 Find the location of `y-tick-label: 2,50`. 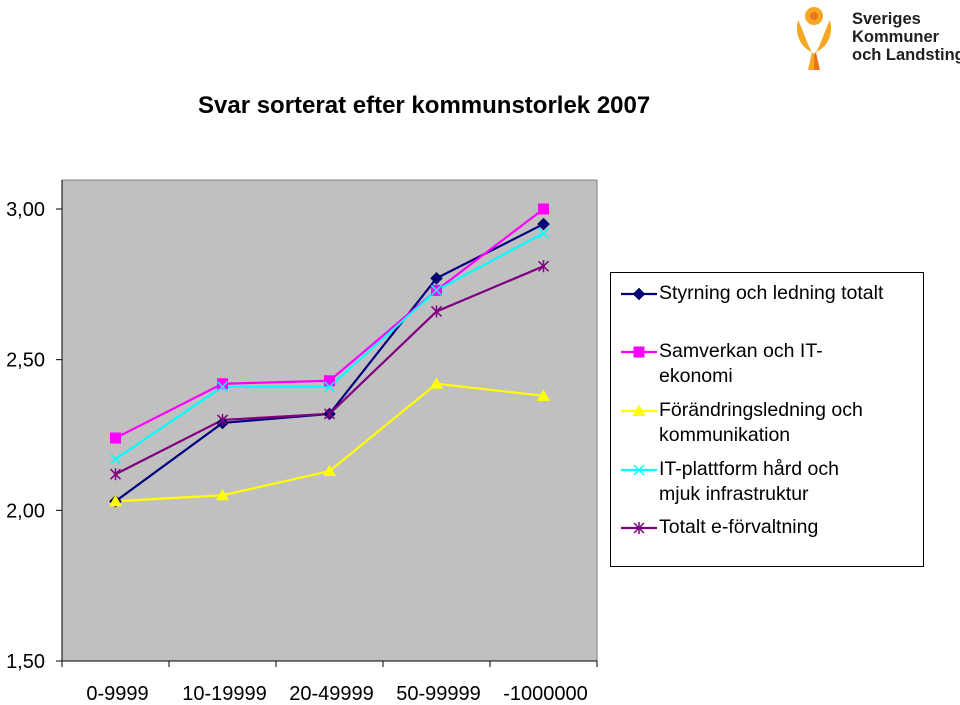

y-tick-label: 2,50 is located at coordinates (25, 361).